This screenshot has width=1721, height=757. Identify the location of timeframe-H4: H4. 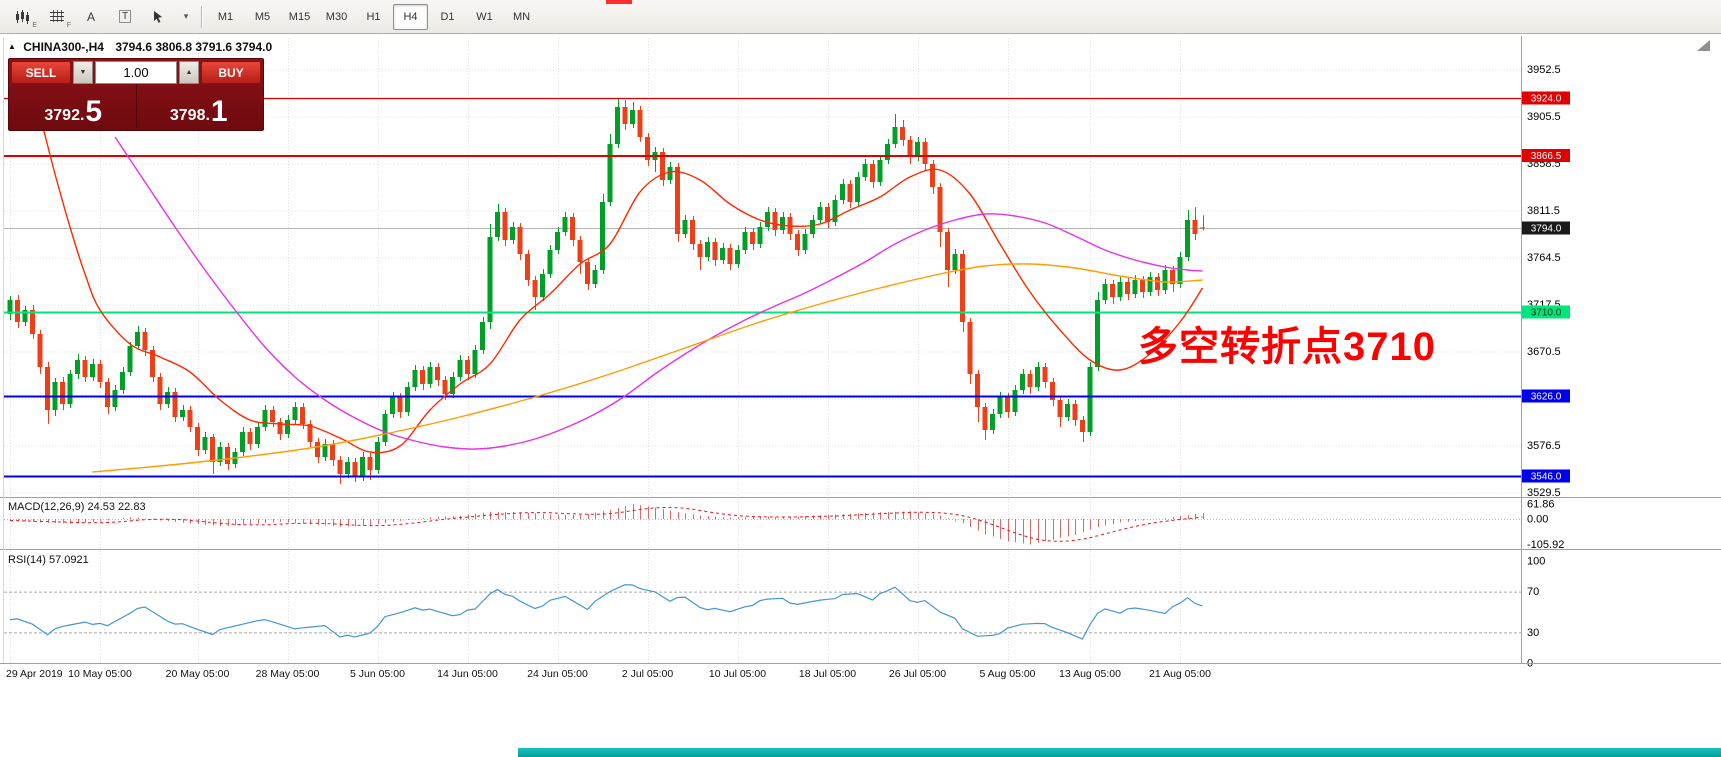
(410, 16).